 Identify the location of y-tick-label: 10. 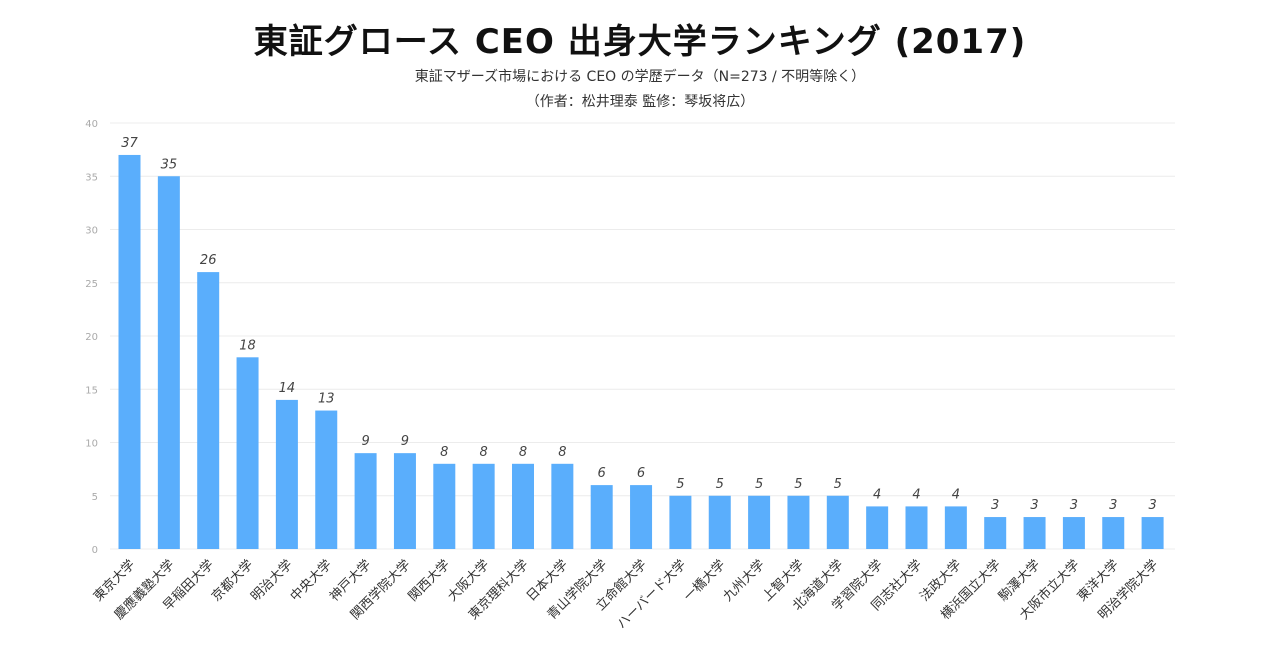
(91, 444).